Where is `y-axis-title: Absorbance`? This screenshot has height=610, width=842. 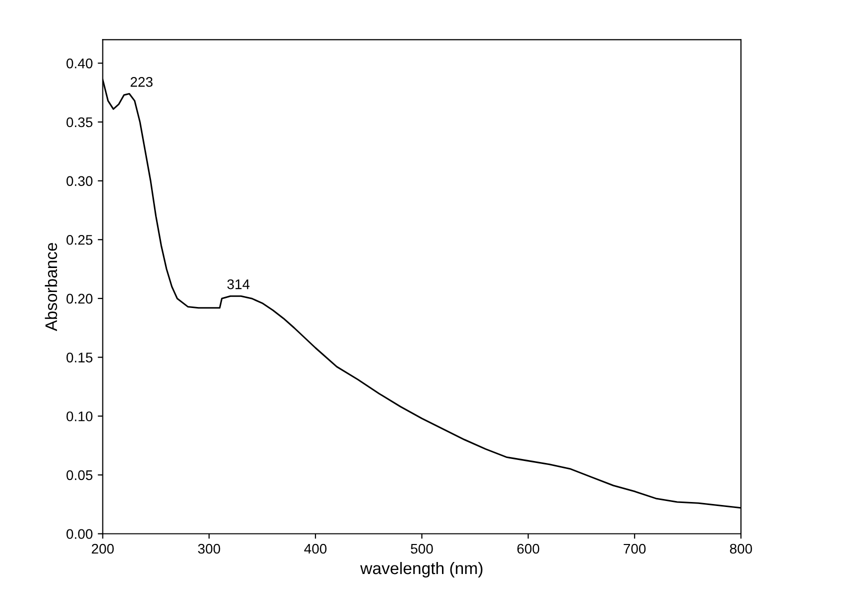
y-axis-title: Absorbance is located at coordinates (51, 287).